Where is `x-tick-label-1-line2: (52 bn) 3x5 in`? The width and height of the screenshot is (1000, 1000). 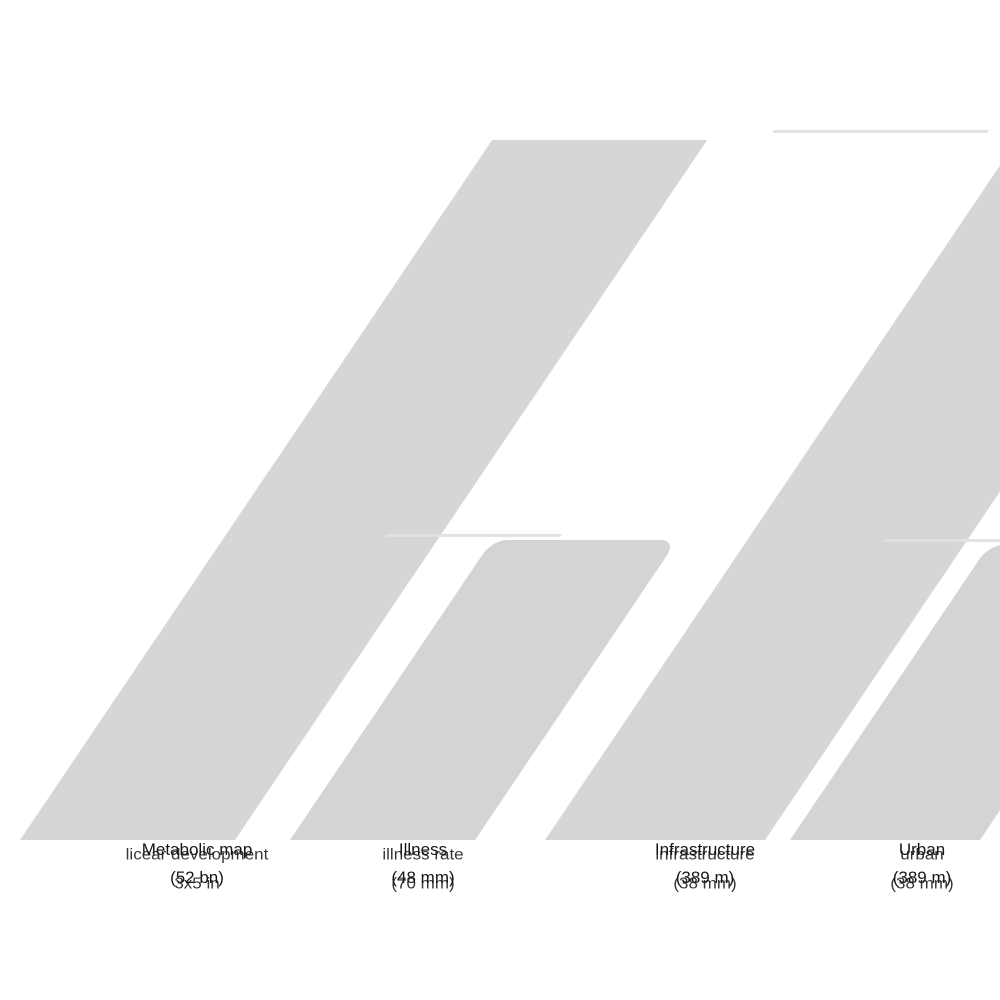 x-tick-label-1-line2: (52 bn) 3x5 in is located at coordinates (197, 880).